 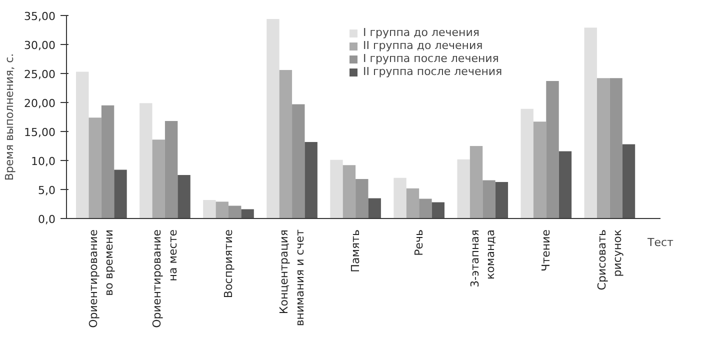 What do you see at coordinates (546, 250) in the screenshot?
I see `x-tick-label: Чтение` at bounding box center [546, 250].